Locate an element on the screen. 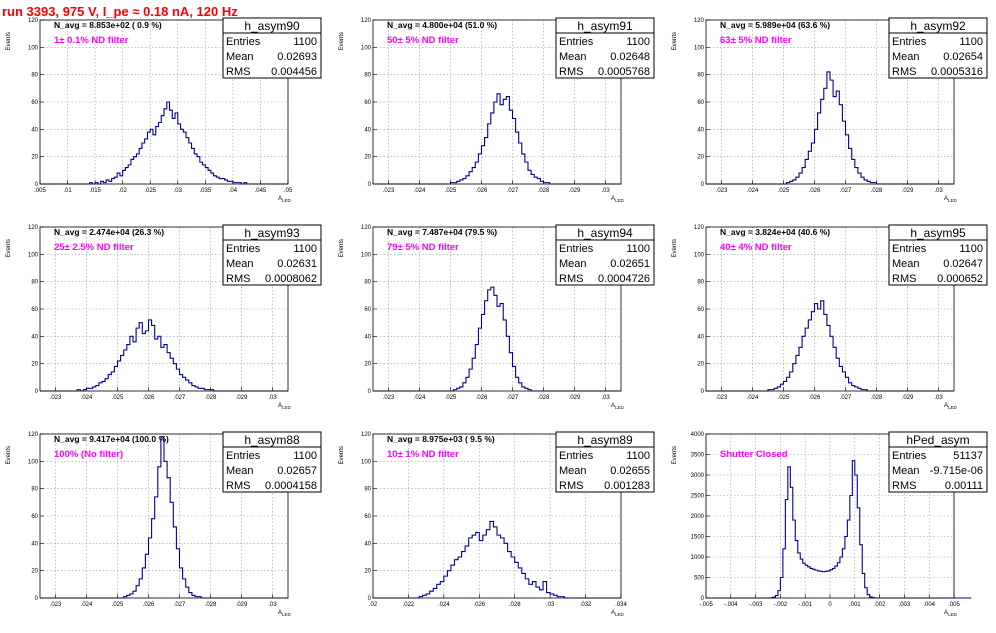 The height and width of the screenshot is (633, 996). x-tick-label: .029 is located at coordinates (242, 398).